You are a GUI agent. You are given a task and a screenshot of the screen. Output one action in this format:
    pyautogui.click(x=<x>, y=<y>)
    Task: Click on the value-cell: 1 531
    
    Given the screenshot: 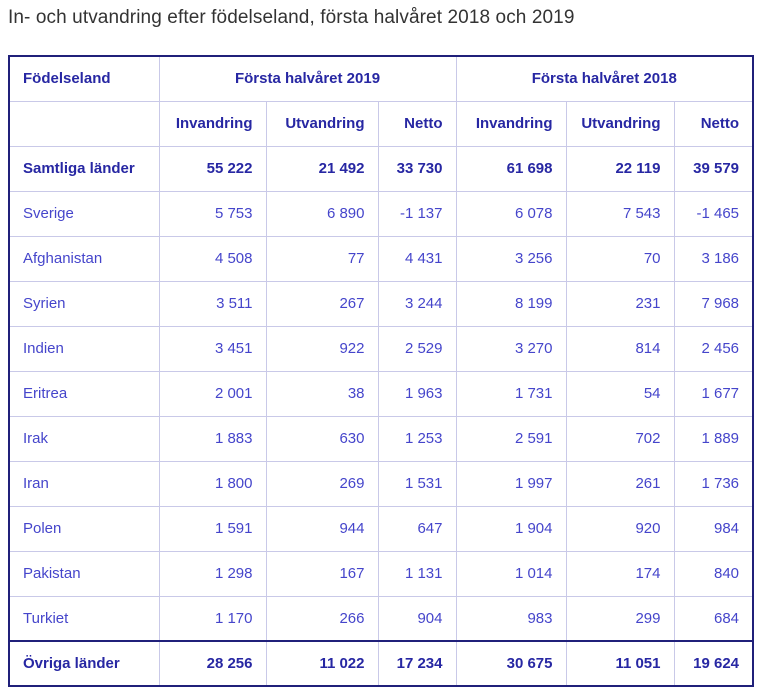 What is the action you would take?
    pyautogui.click(x=417, y=483)
    